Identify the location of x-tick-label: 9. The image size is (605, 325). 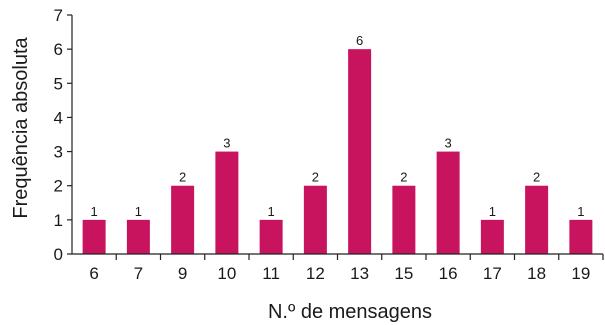
(182, 273).